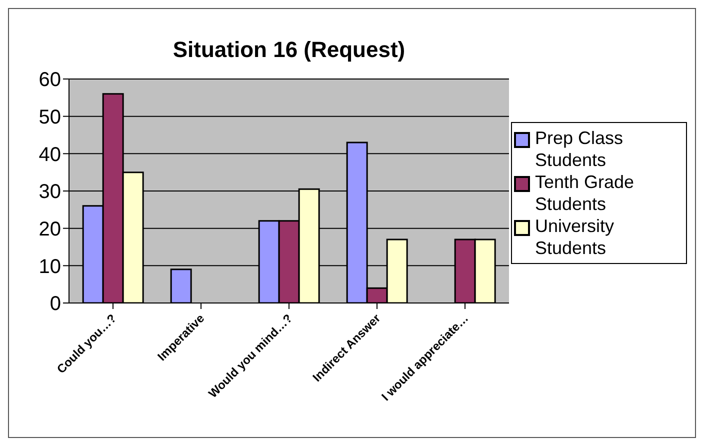  I want to click on y-tick-label: 50, so click(49, 117).